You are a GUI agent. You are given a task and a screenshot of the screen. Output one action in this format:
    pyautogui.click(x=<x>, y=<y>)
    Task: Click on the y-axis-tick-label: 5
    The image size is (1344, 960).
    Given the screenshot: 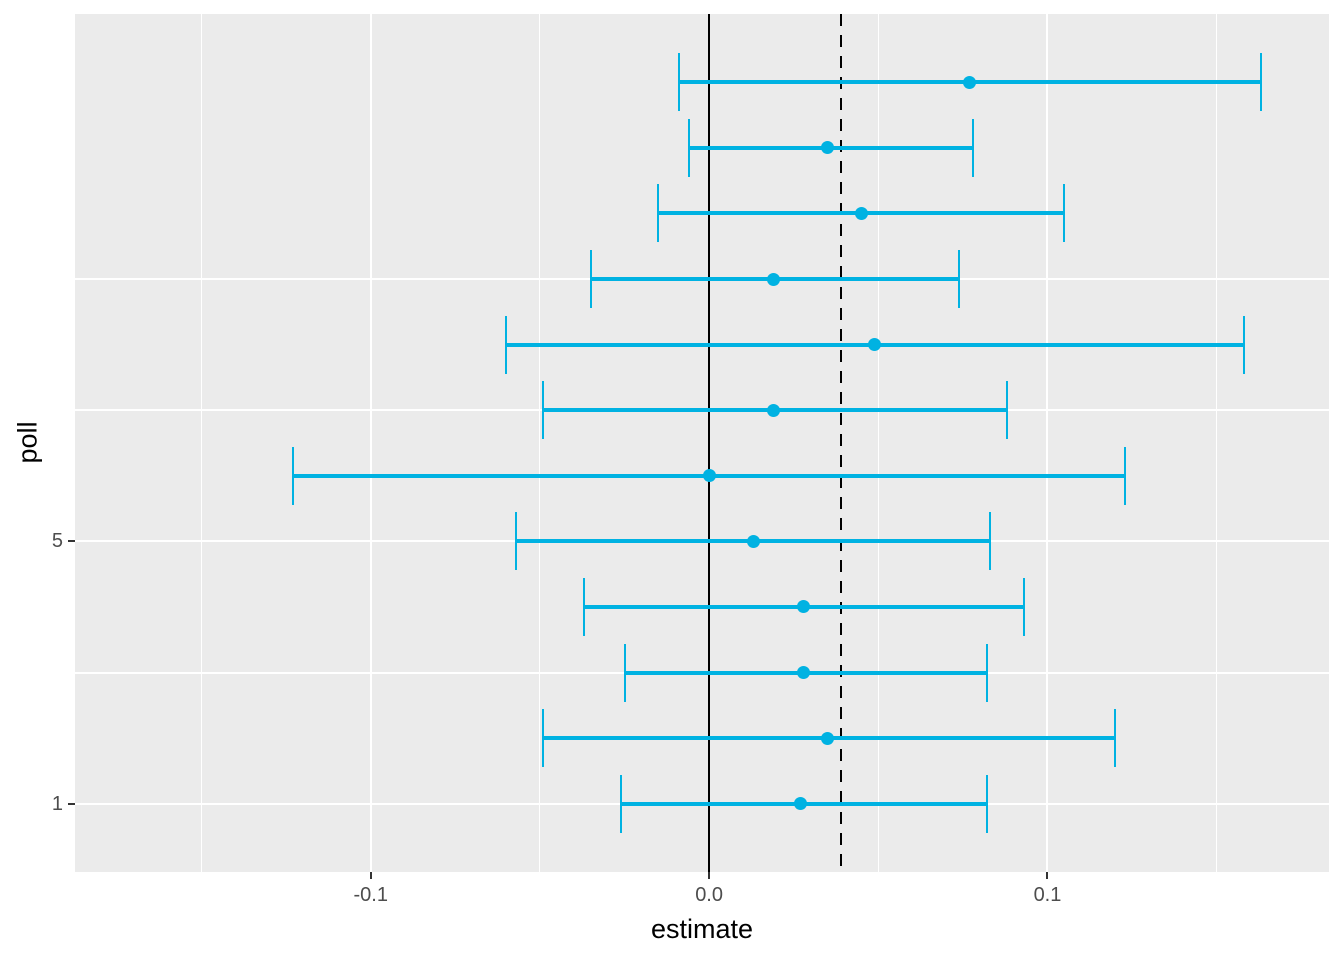 What is the action you would take?
    pyautogui.click(x=57, y=541)
    